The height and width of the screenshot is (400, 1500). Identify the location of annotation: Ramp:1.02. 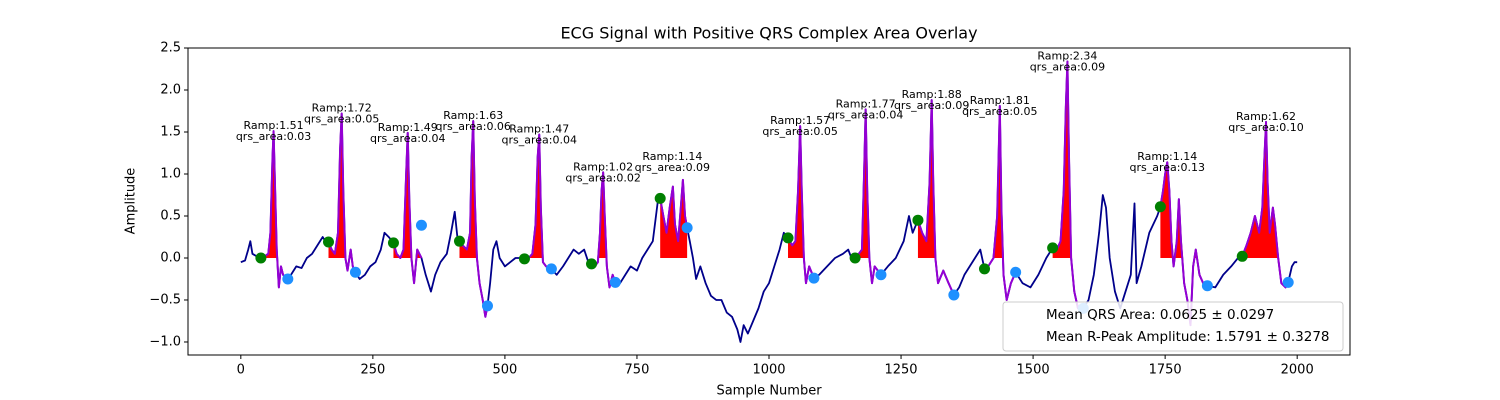
(603, 166).